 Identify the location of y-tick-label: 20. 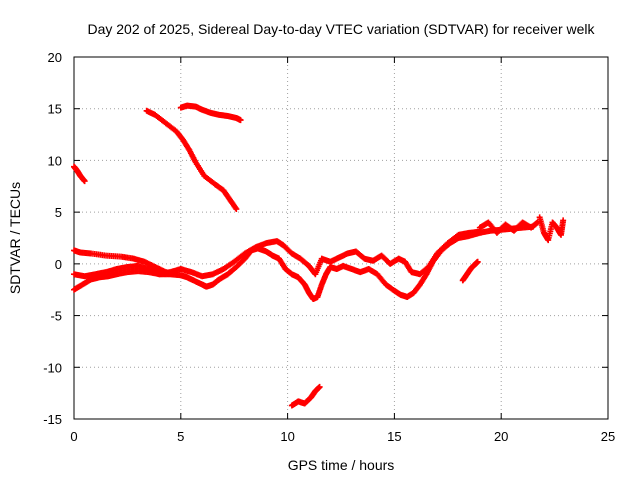
(55, 57).